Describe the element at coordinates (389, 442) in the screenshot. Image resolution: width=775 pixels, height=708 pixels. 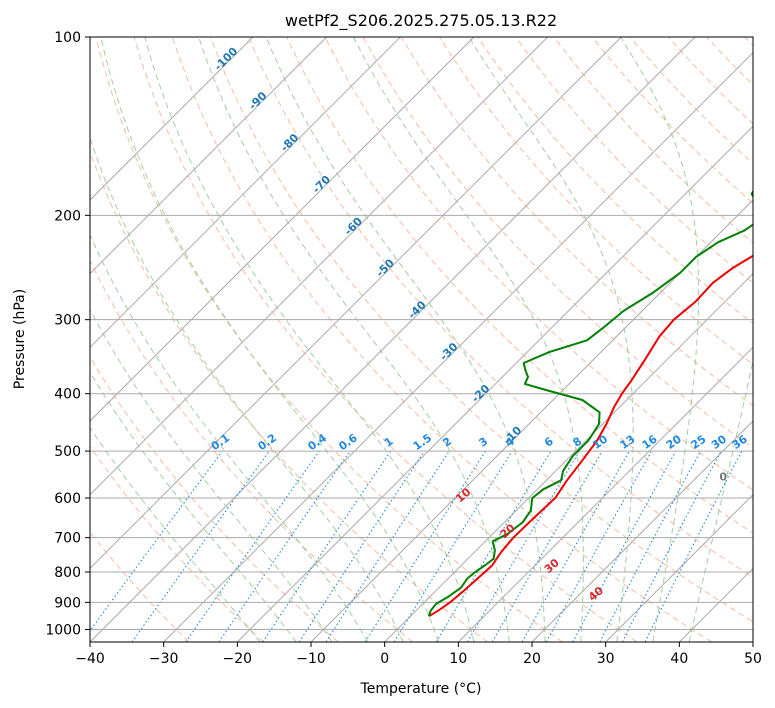
I see `mixing-ratio-label-4: 1` at that location.